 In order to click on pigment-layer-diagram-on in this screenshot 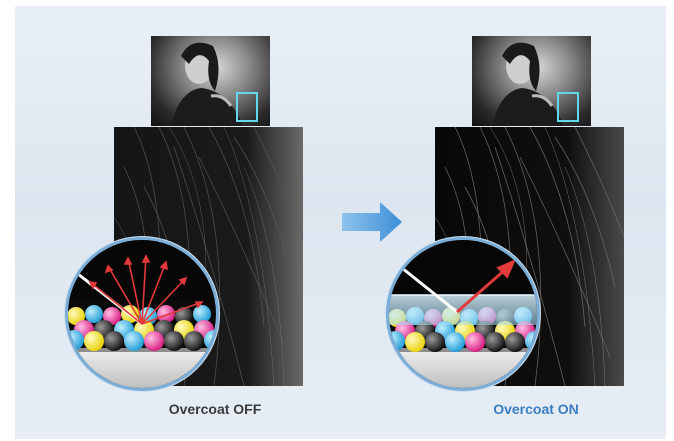, I will do `click(463, 314)`.